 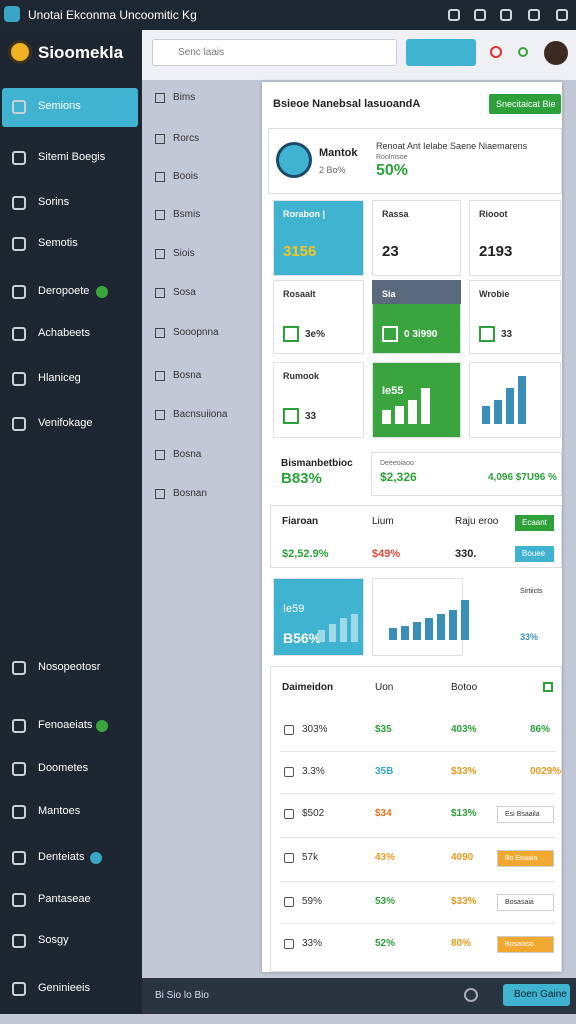 I want to click on card-label: Riooot, so click(x=493, y=214).